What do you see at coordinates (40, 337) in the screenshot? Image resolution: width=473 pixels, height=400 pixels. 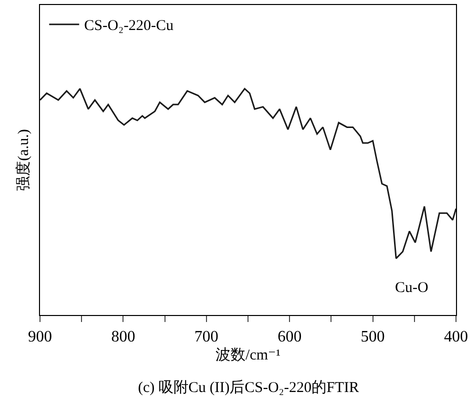 I see `x-tick-label: 900` at bounding box center [40, 337].